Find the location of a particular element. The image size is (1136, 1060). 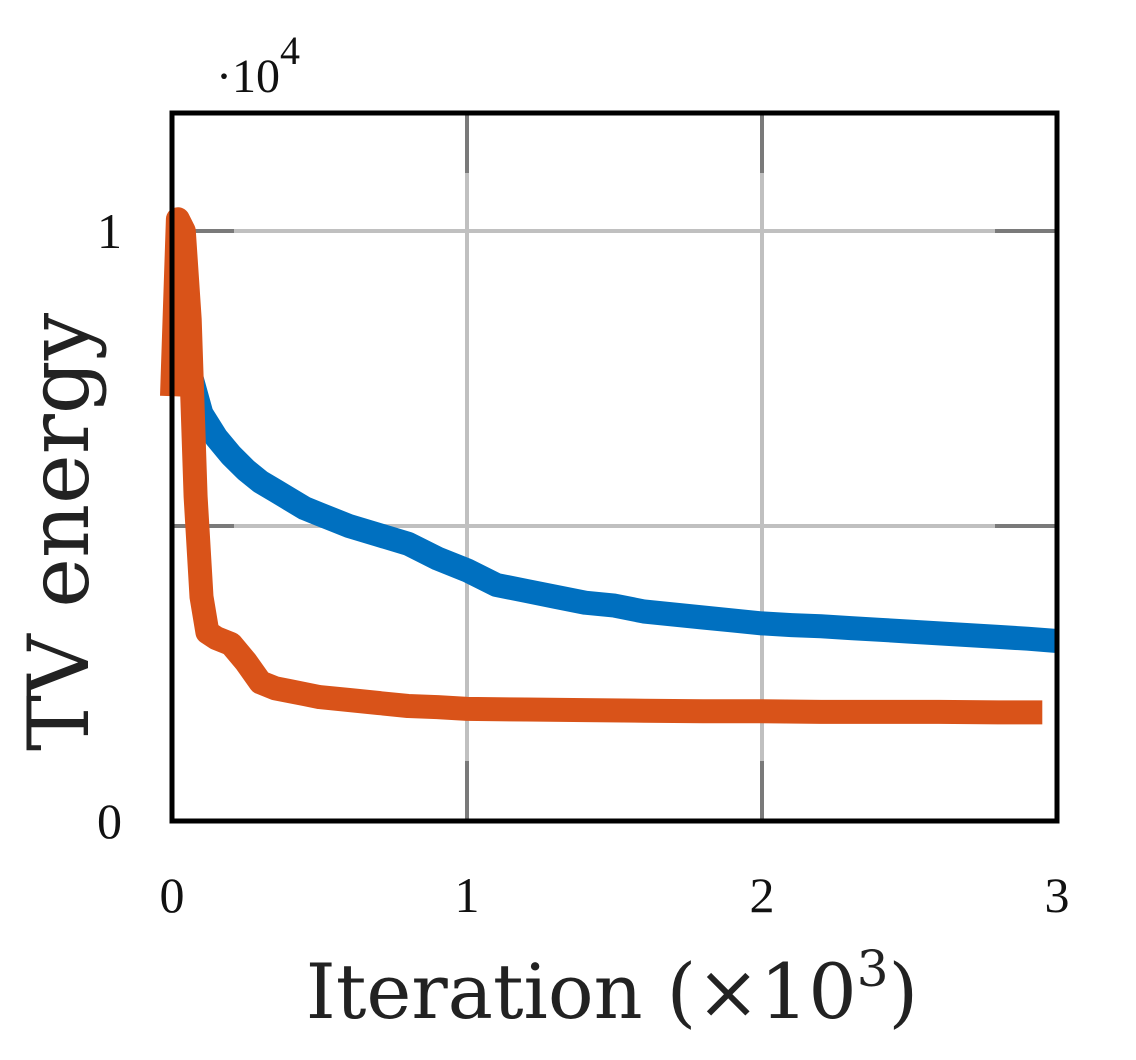

y-tick-label: 0 is located at coordinates (109, 821).